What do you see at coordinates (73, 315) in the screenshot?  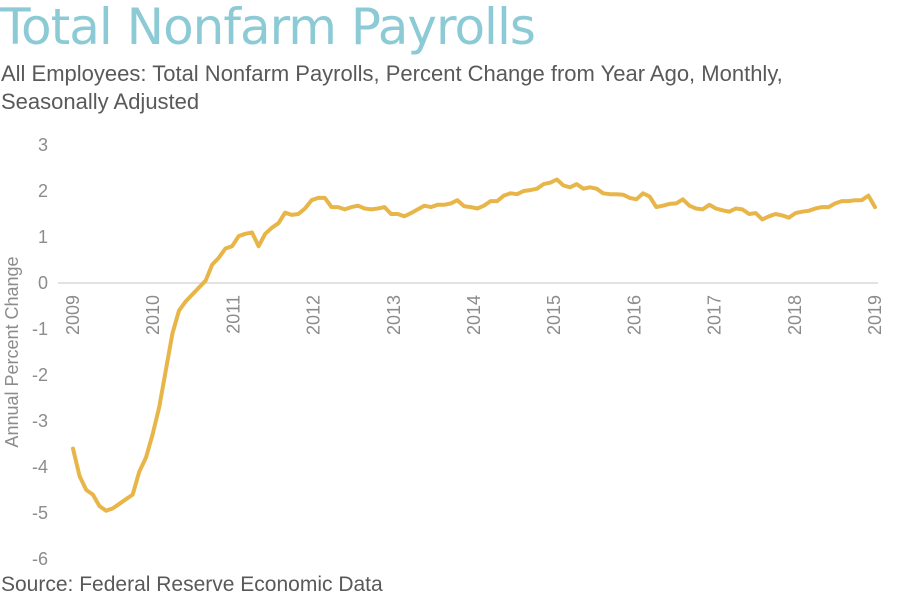 I see `x-tick-label: 2009` at bounding box center [73, 315].